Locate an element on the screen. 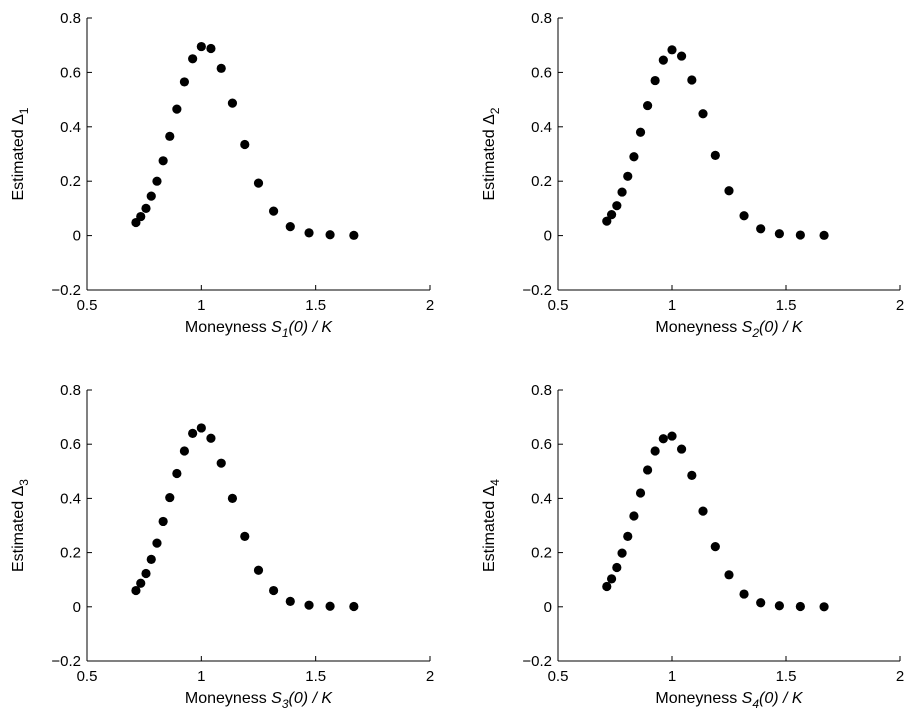 The image size is (913, 722). y-axis-label: Estimated Δ4 is located at coordinates (491, 525).